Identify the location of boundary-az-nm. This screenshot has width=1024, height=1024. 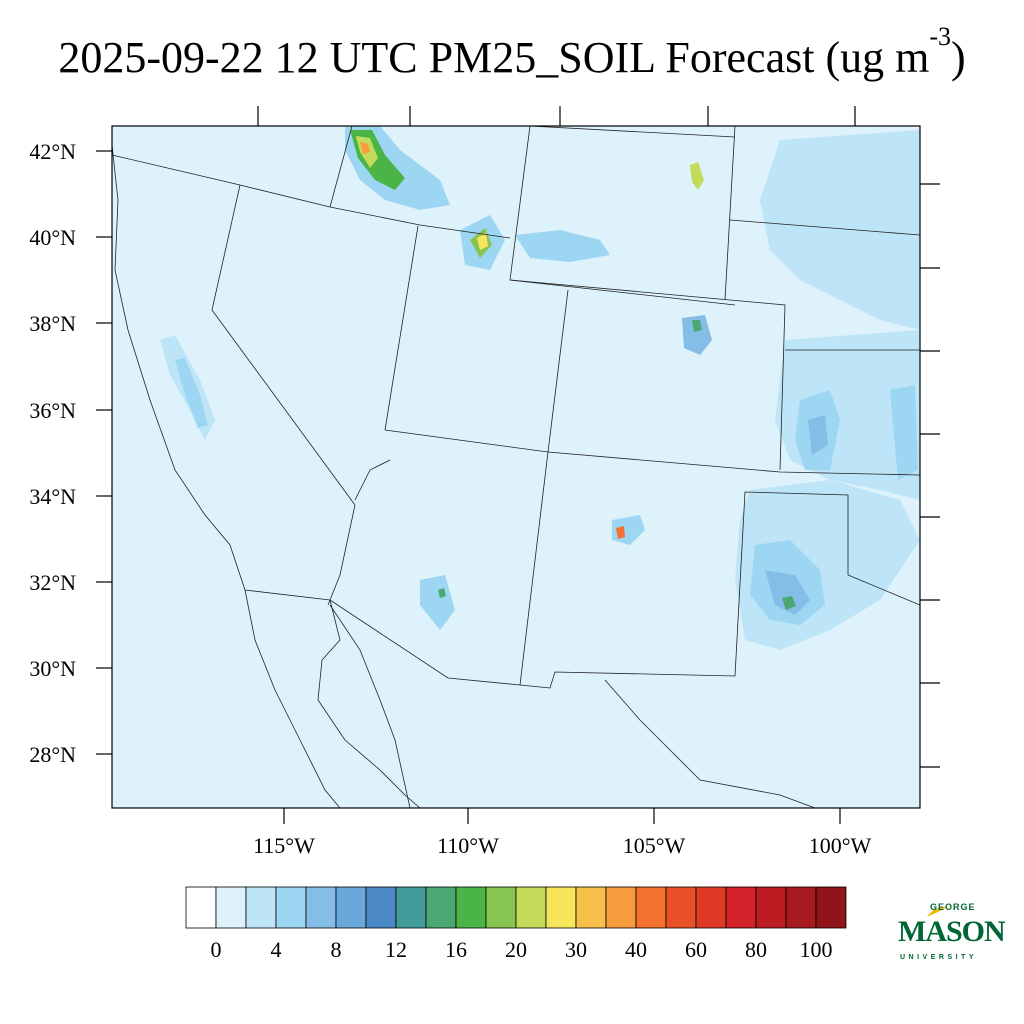
(534, 568).